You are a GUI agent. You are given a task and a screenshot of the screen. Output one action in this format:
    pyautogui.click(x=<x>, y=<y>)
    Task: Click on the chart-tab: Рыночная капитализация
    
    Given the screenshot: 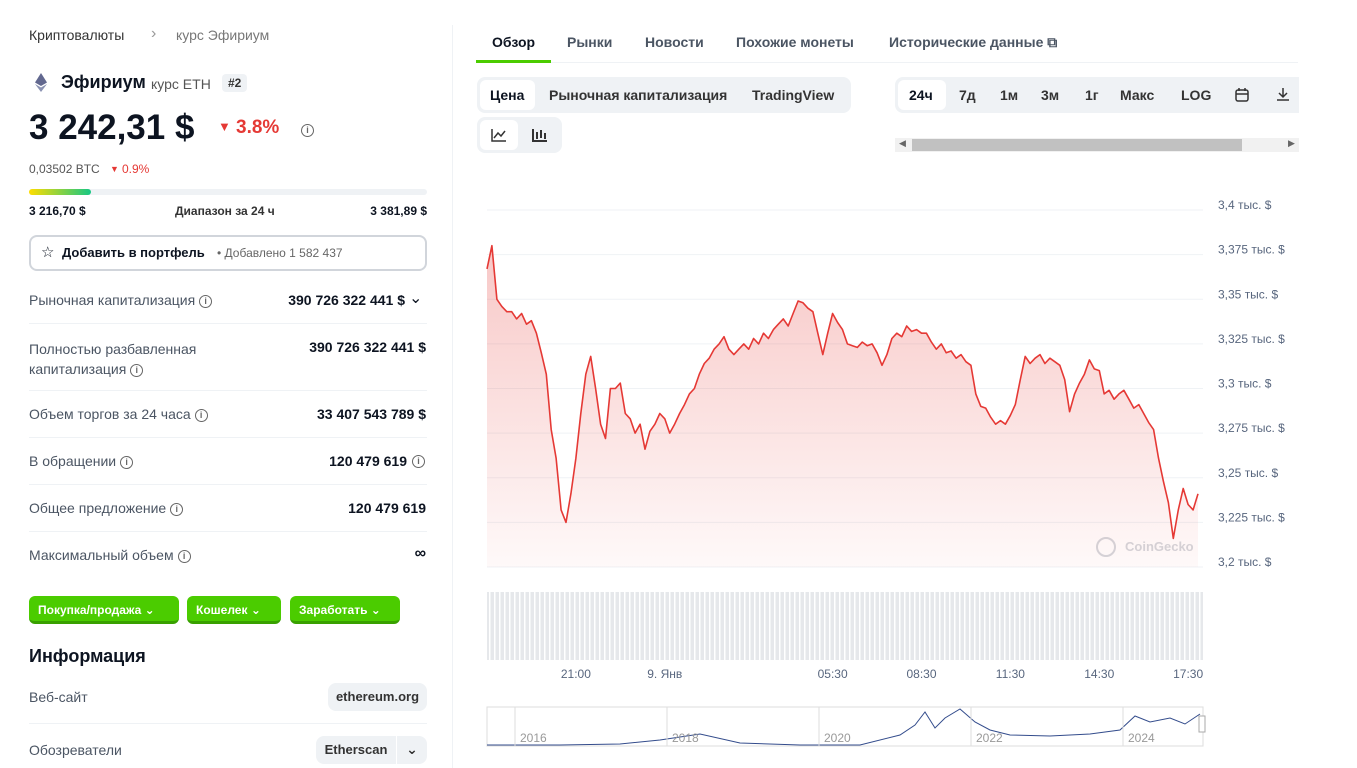 What is the action you would take?
    pyautogui.click(x=638, y=95)
    